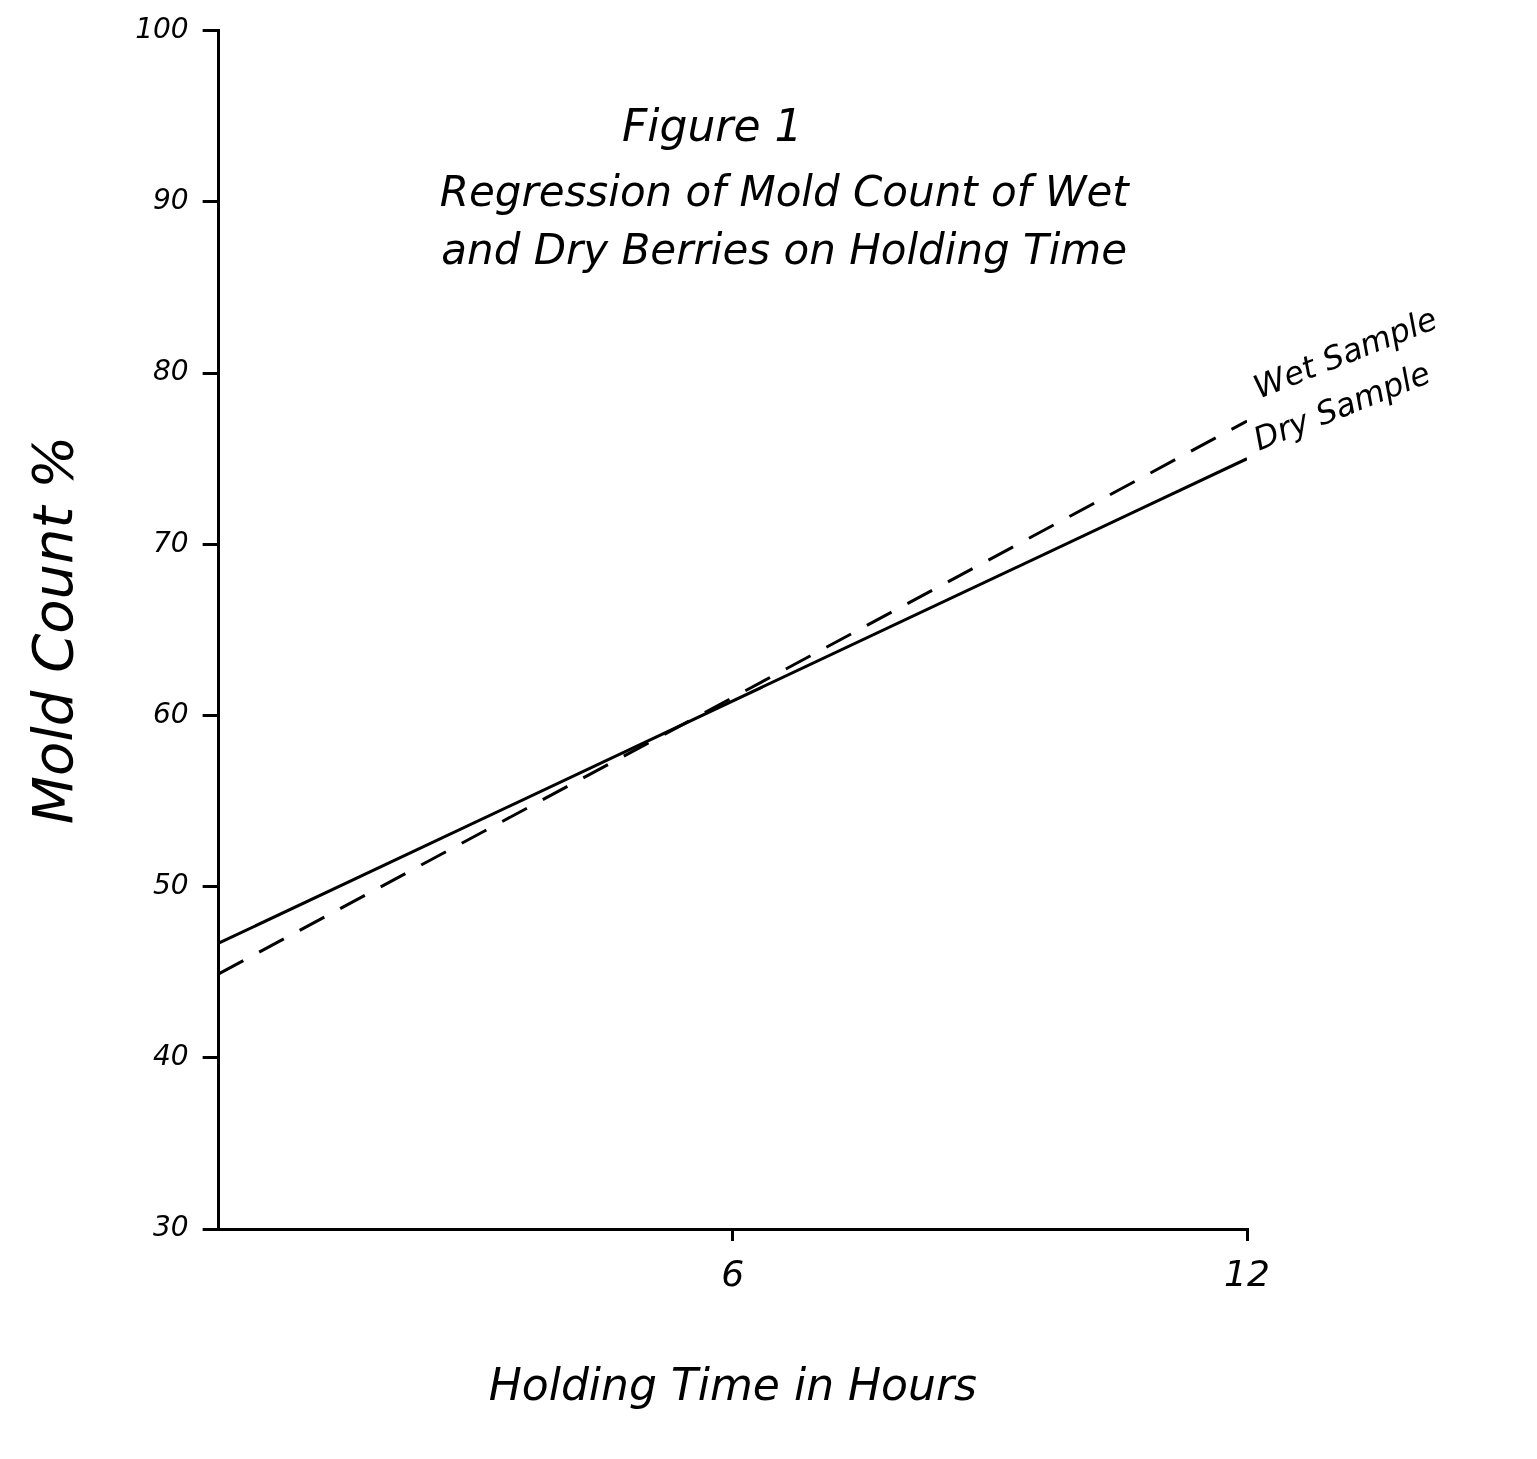 The image size is (1537, 1459). Describe the element at coordinates (732, 1385) in the screenshot. I see `x-axis-title: Holding Time in Hours` at that location.